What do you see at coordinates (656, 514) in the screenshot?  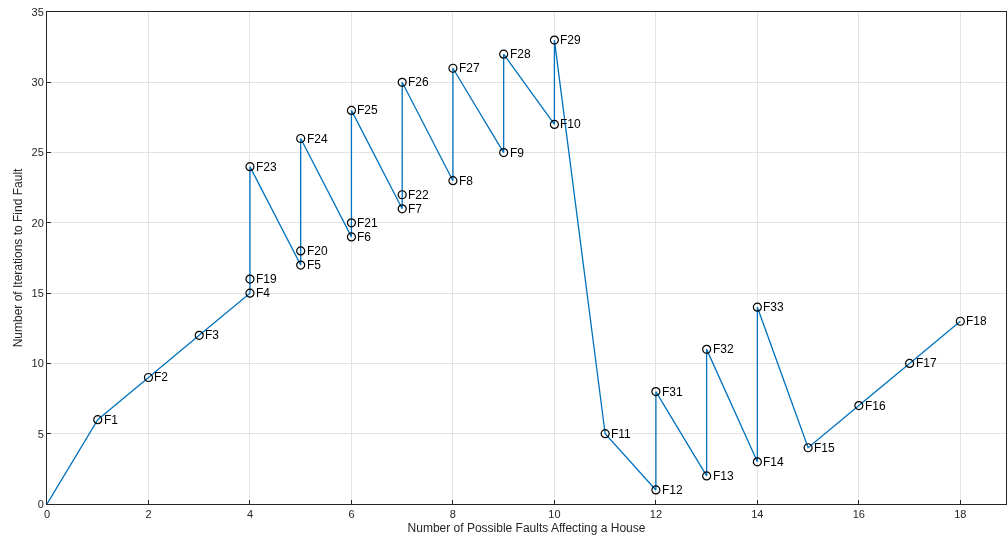 I see `x-tick-label: 12` at bounding box center [656, 514].